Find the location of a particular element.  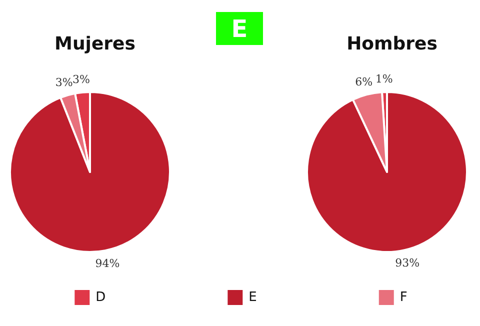

chart-title: E is located at coordinates (239, 29).